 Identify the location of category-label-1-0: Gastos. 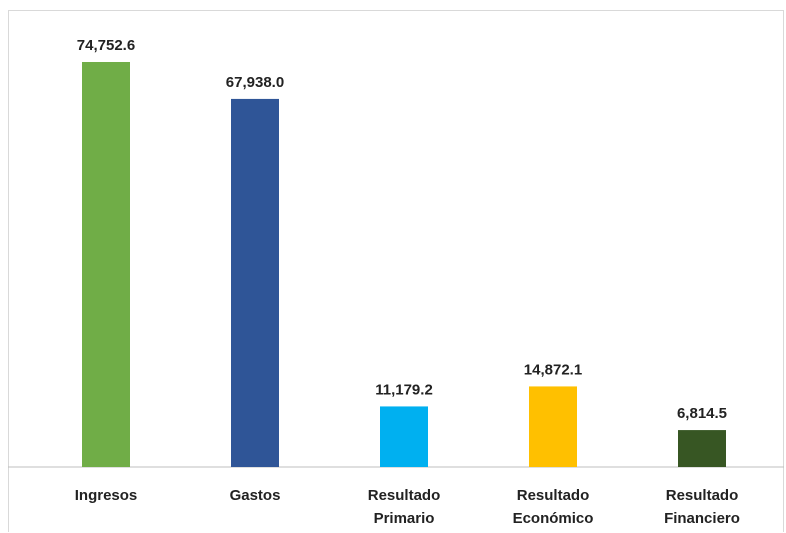
(255, 495).